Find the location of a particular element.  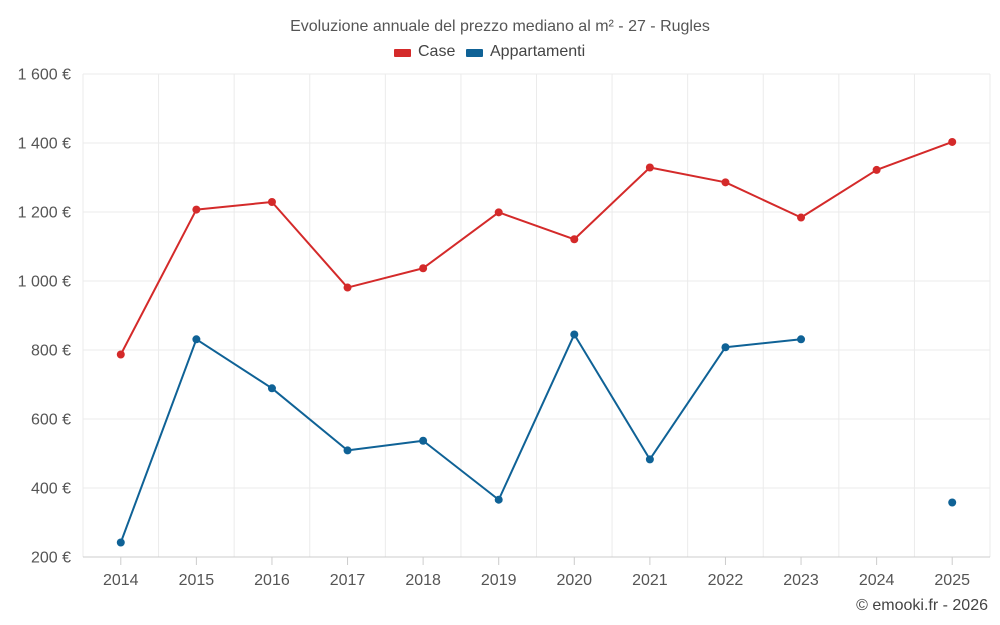

x-tick-label: 2018 is located at coordinates (423, 580).